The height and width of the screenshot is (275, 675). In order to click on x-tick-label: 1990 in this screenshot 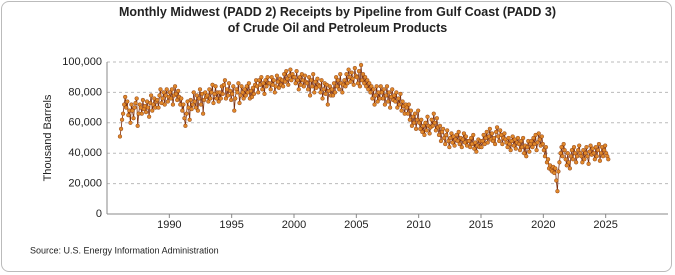, I will do `click(169, 225)`.